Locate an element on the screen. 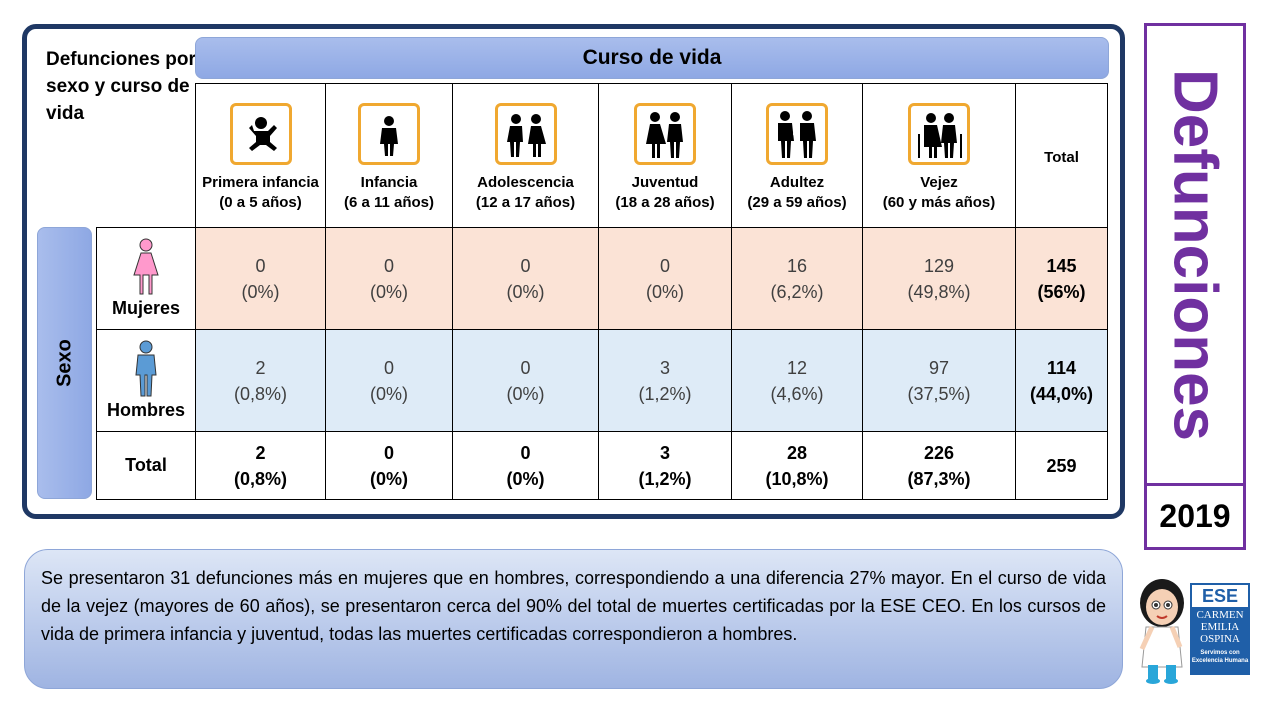 The image size is (1280, 720). col-total: Total is located at coordinates (1061, 155).